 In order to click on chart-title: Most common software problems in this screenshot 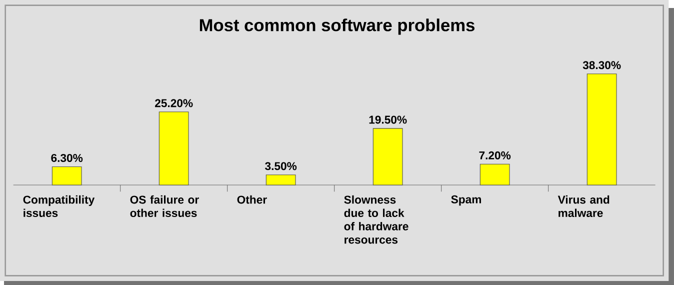, I will do `click(337, 26)`.